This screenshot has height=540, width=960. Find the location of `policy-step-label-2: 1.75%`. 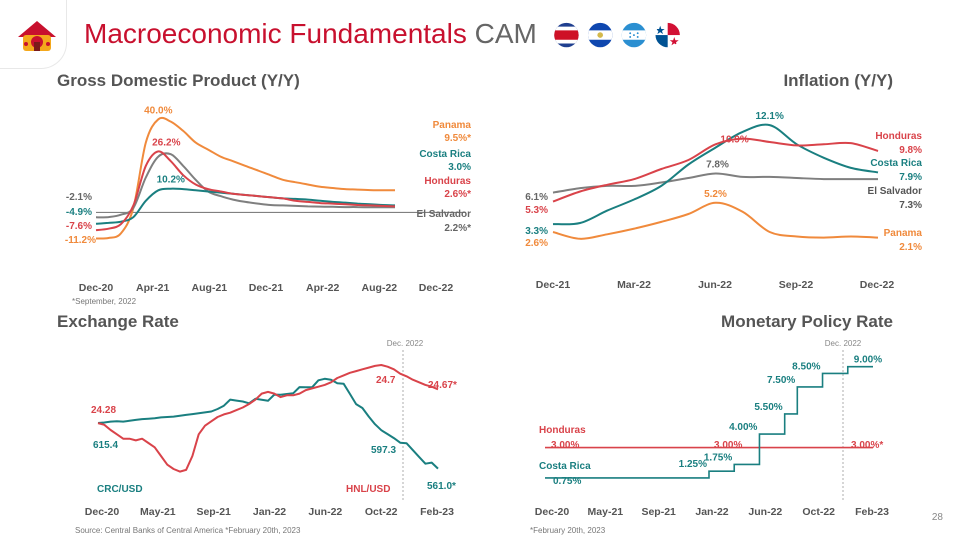

policy-step-label-2: 1.75% is located at coordinates (718, 457).